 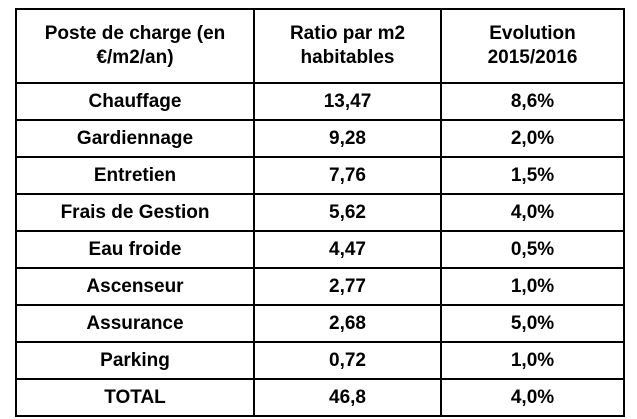 What do you see at coordinates (135, 286) in the screenshot?
I see `cell-poste: Ascenseur` at bounding box center [135, 286].